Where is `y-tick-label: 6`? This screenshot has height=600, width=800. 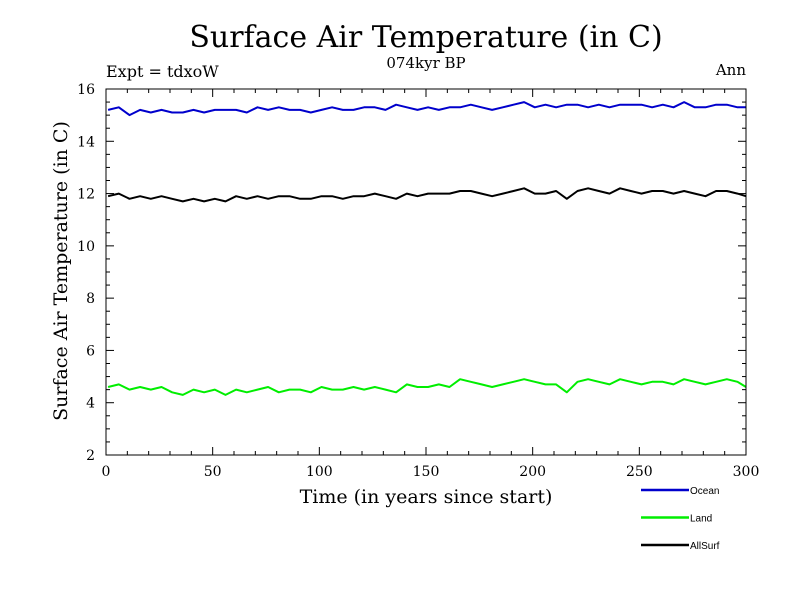
y-tick-label: 6 is located at coordinates (90, 351).